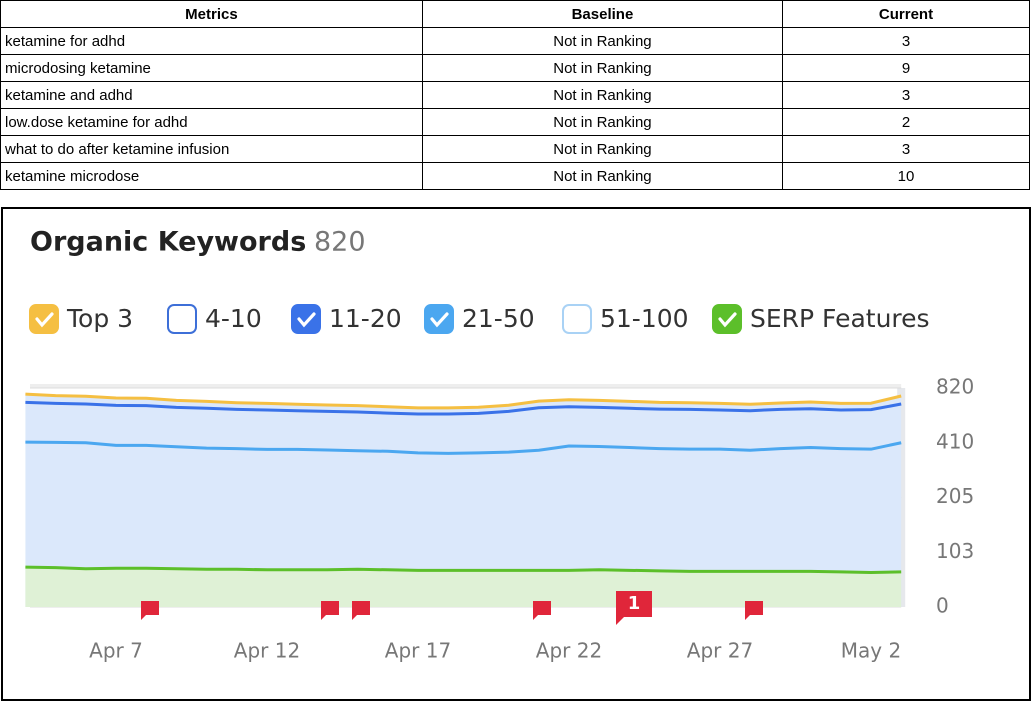 The image size is (1032, 703). Describe the element at coordinates (955, 496) in the screenshot. I see `y-tick-label: 205` at that location.